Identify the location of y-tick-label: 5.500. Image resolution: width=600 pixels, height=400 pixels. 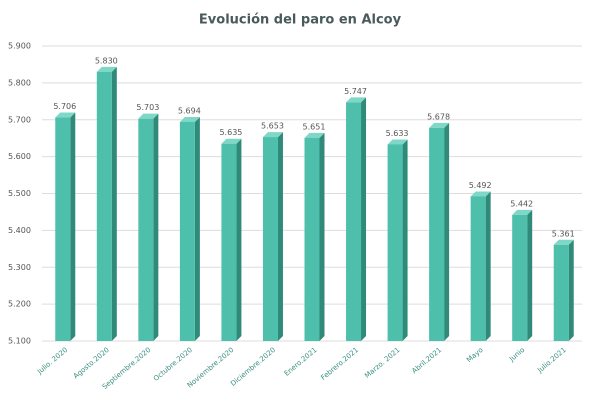
(19, 193).